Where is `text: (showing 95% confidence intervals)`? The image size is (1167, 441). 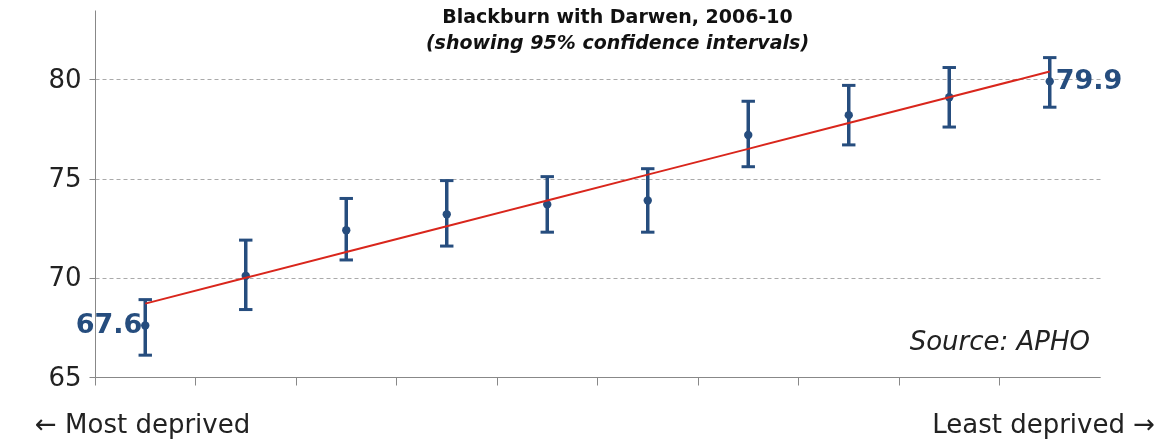 text: (showing 95% confidence intervals) is located at coordinates (617, 42).